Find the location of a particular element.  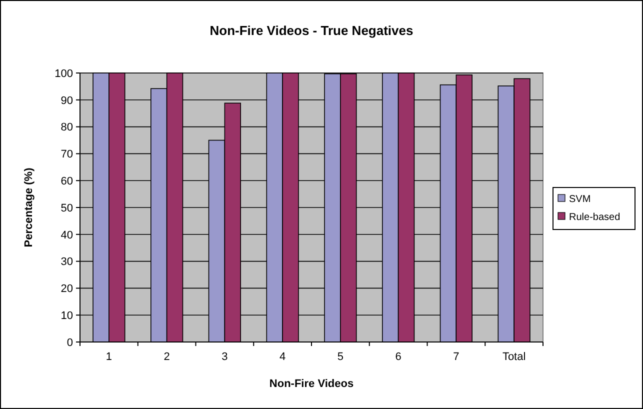

y-tick-label: 90 is located at coordinates (66, 100).